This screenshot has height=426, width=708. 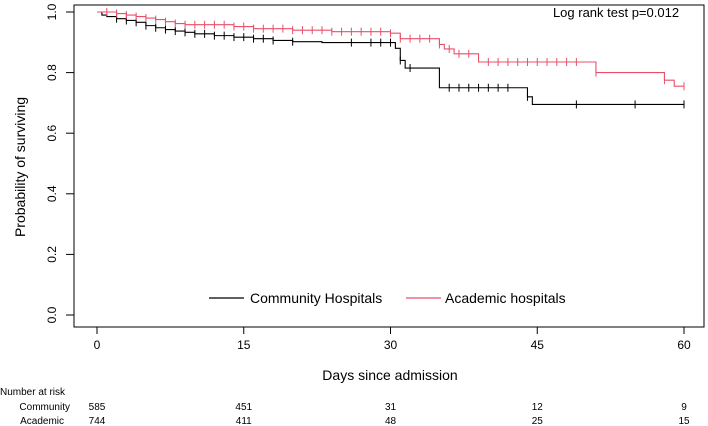 What do you see at coordinates (52, 314) in the screenshot?
I see `y-tick-label: 0.0` at bounding box center [52, 314].